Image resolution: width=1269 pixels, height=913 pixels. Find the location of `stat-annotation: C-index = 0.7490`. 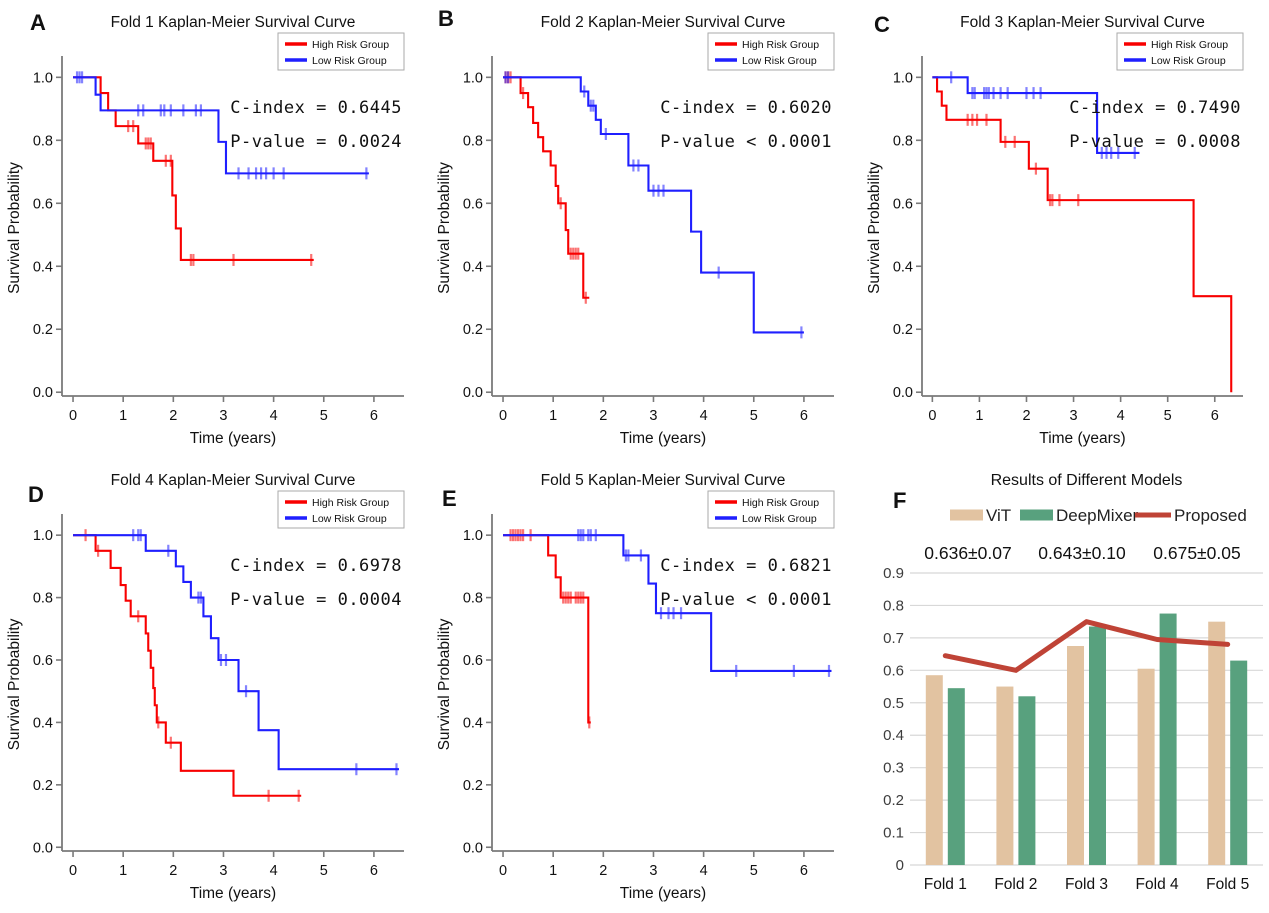

stat-annotation: C-index = 0.7490 is located at coordinates (1155, 108).